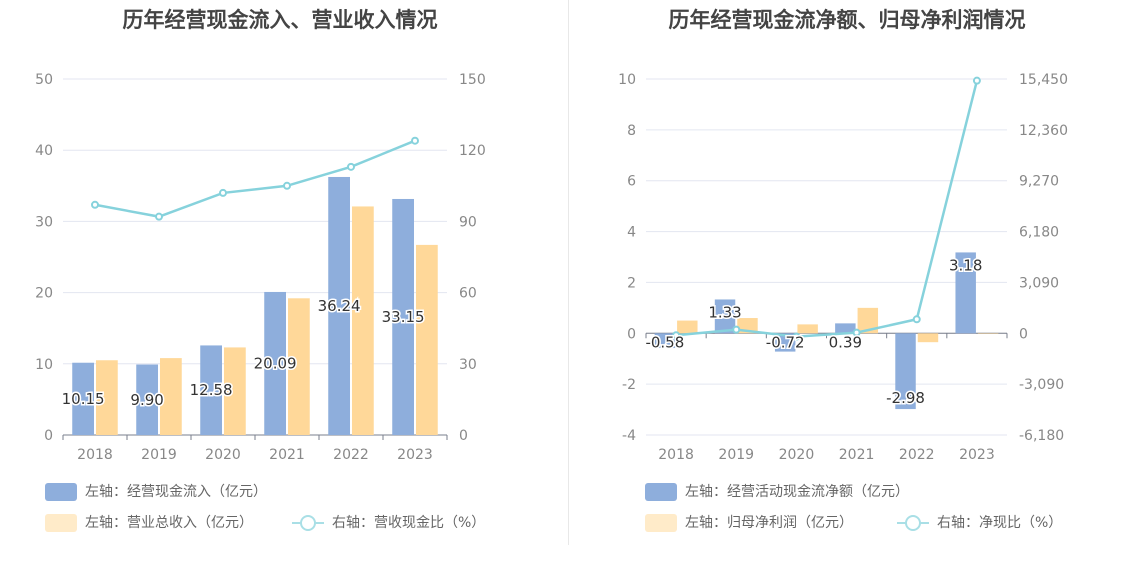  I want to click on data-label: 10.15, so click(83, 399).